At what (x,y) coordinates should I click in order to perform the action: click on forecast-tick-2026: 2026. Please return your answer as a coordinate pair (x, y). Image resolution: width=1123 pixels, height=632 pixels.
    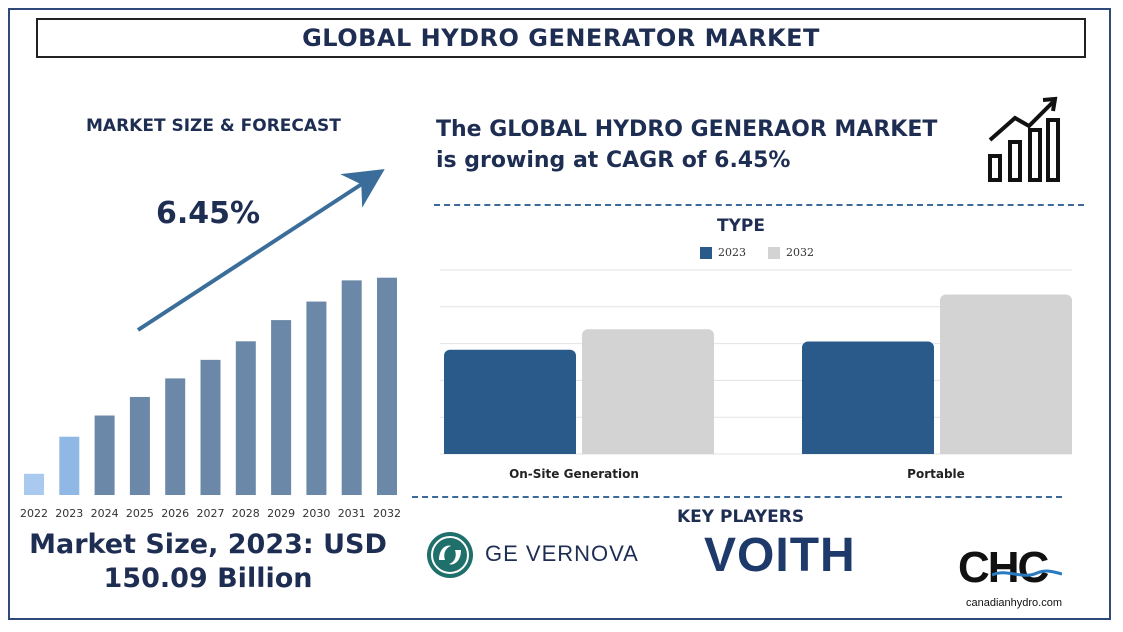
    Looking at the image, I should click on (175, 513).